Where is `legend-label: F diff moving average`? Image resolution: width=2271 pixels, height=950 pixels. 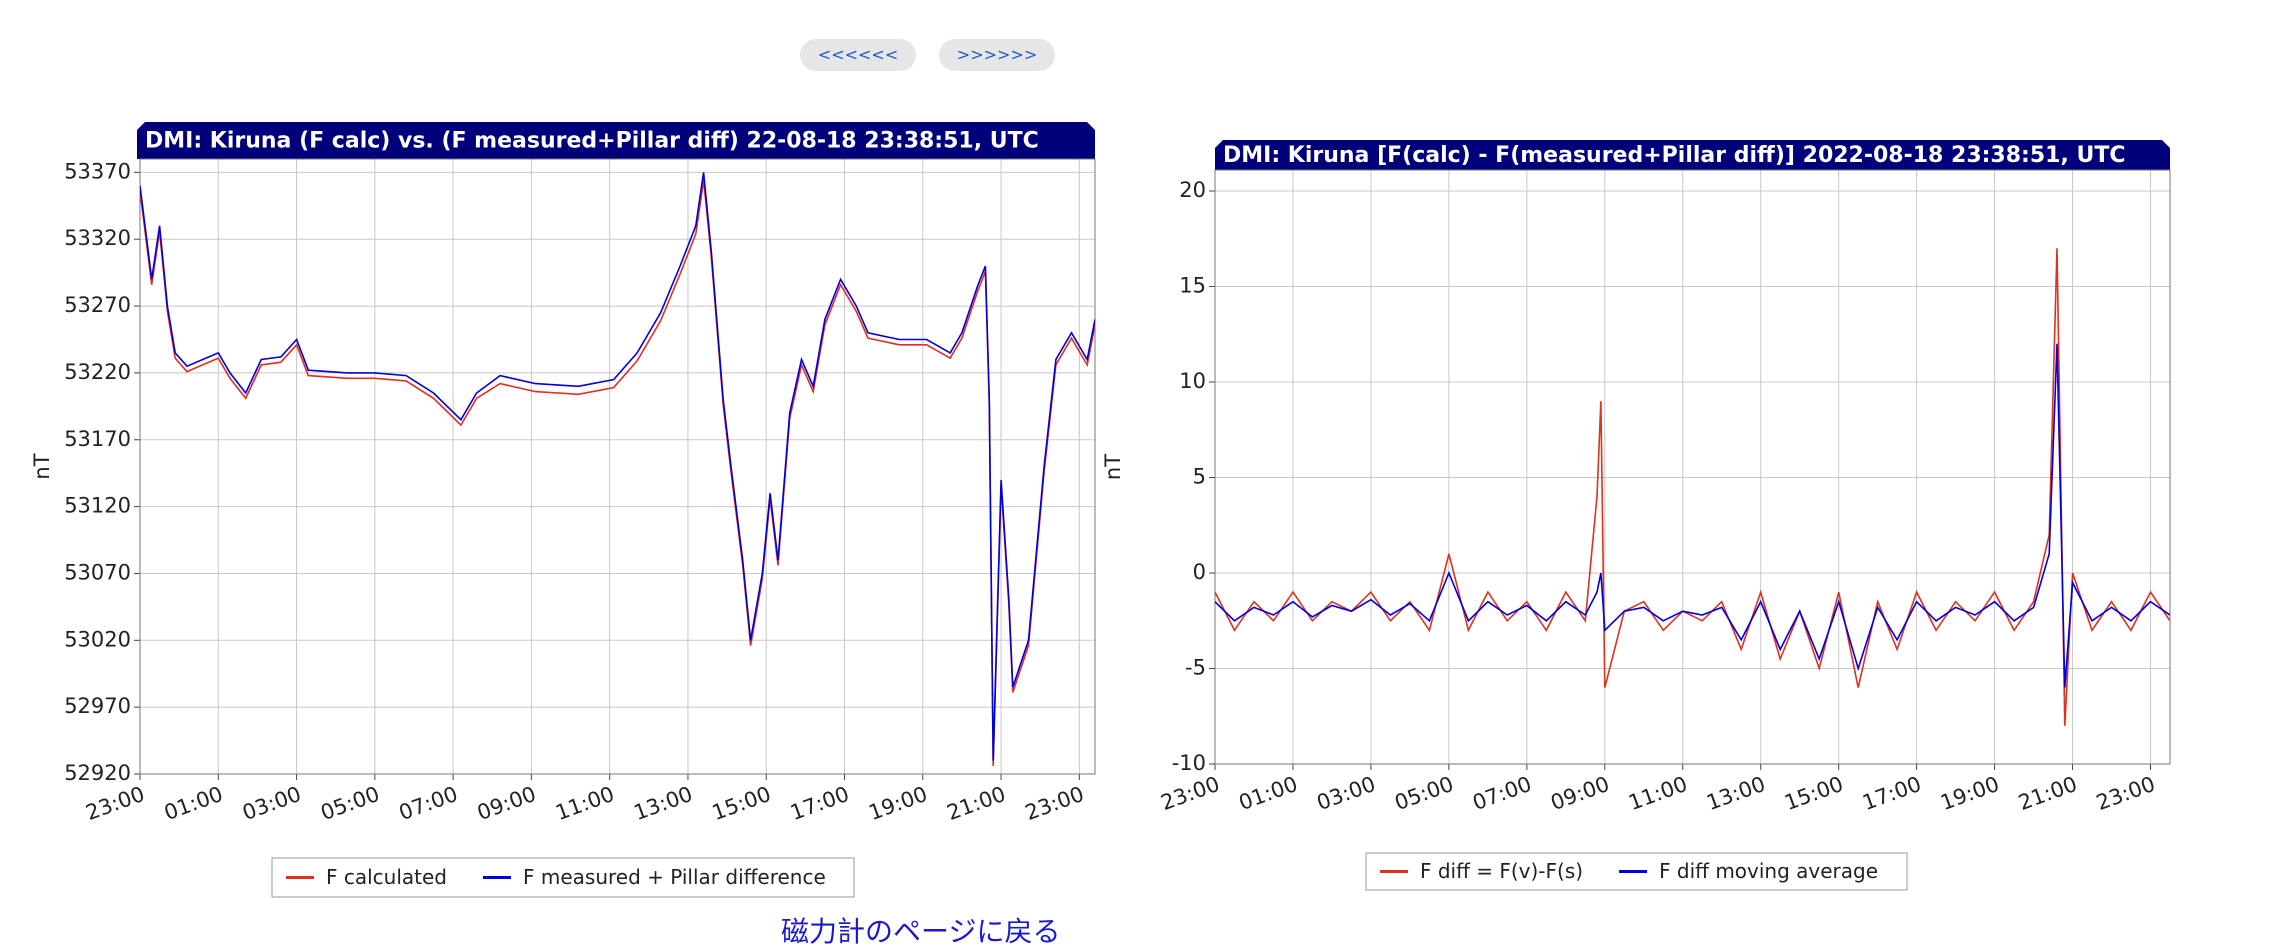
legend-label: F diff moving average is located at coordinates (1768, 871).